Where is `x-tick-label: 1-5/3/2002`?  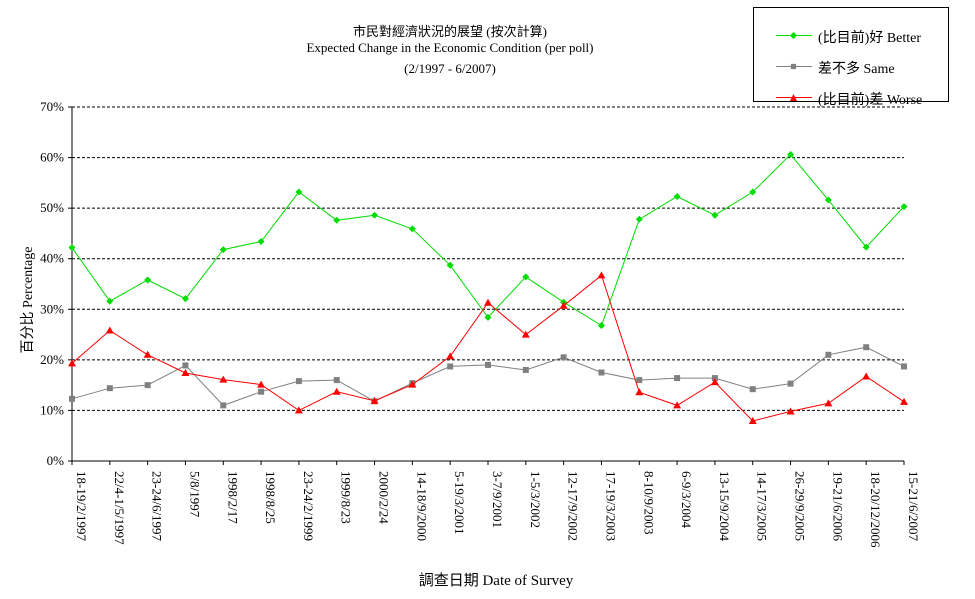
x-tick-label: 1-5/3/2002 is located at coordinates (535, 499).